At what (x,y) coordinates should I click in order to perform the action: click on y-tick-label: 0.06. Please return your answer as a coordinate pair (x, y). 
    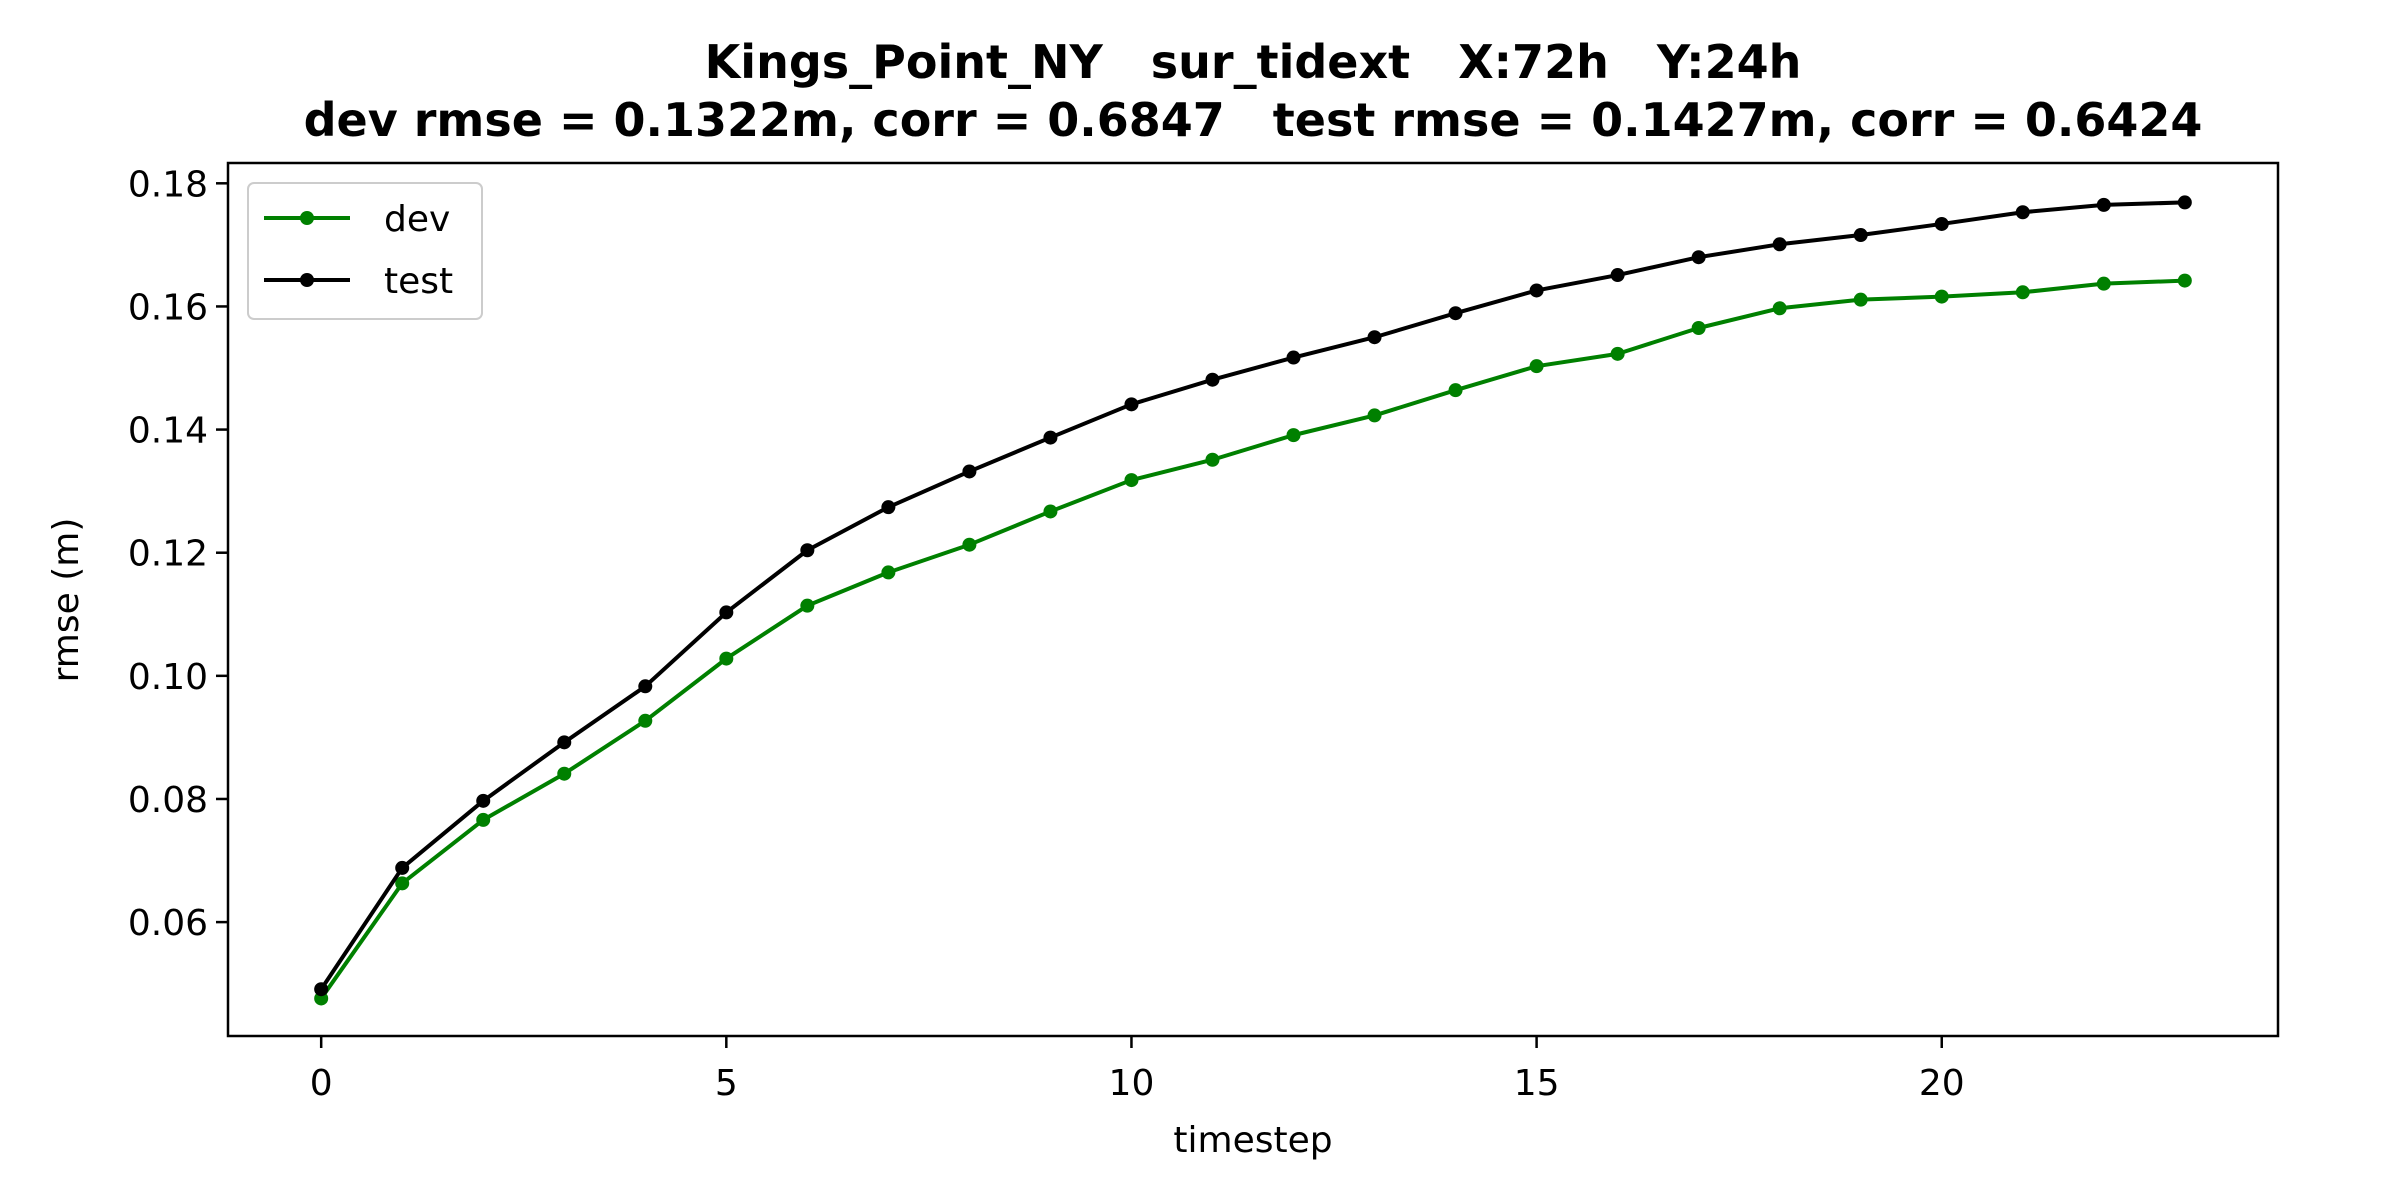
    Looking at the image, I should click on (168, 923).